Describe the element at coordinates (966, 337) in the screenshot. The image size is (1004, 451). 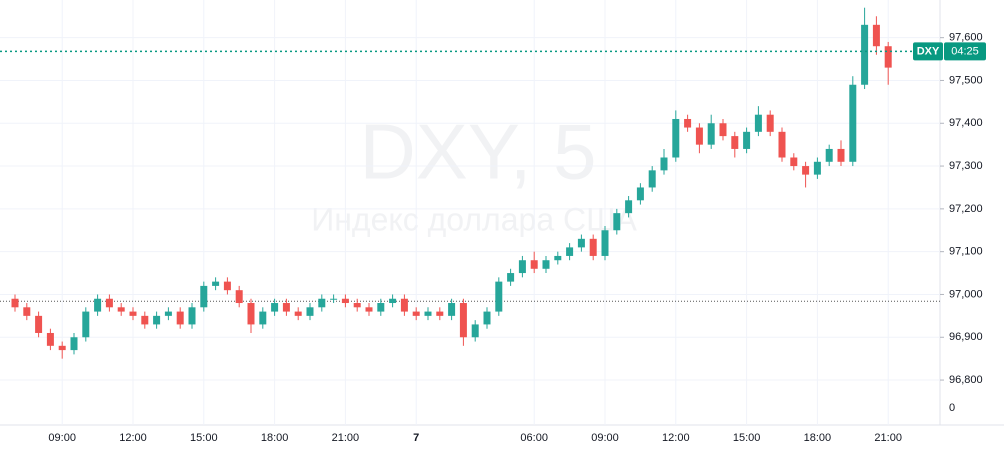
I see `y-tick-label: 96,900` at that location.